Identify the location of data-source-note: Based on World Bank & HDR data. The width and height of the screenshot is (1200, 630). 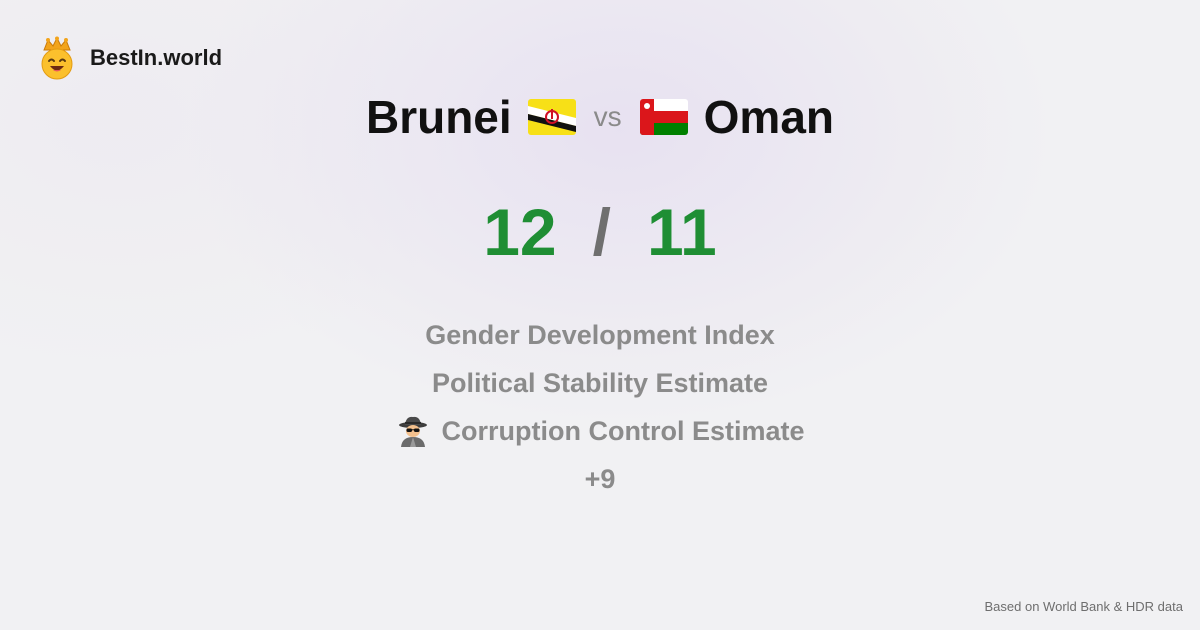
(1083, 606).